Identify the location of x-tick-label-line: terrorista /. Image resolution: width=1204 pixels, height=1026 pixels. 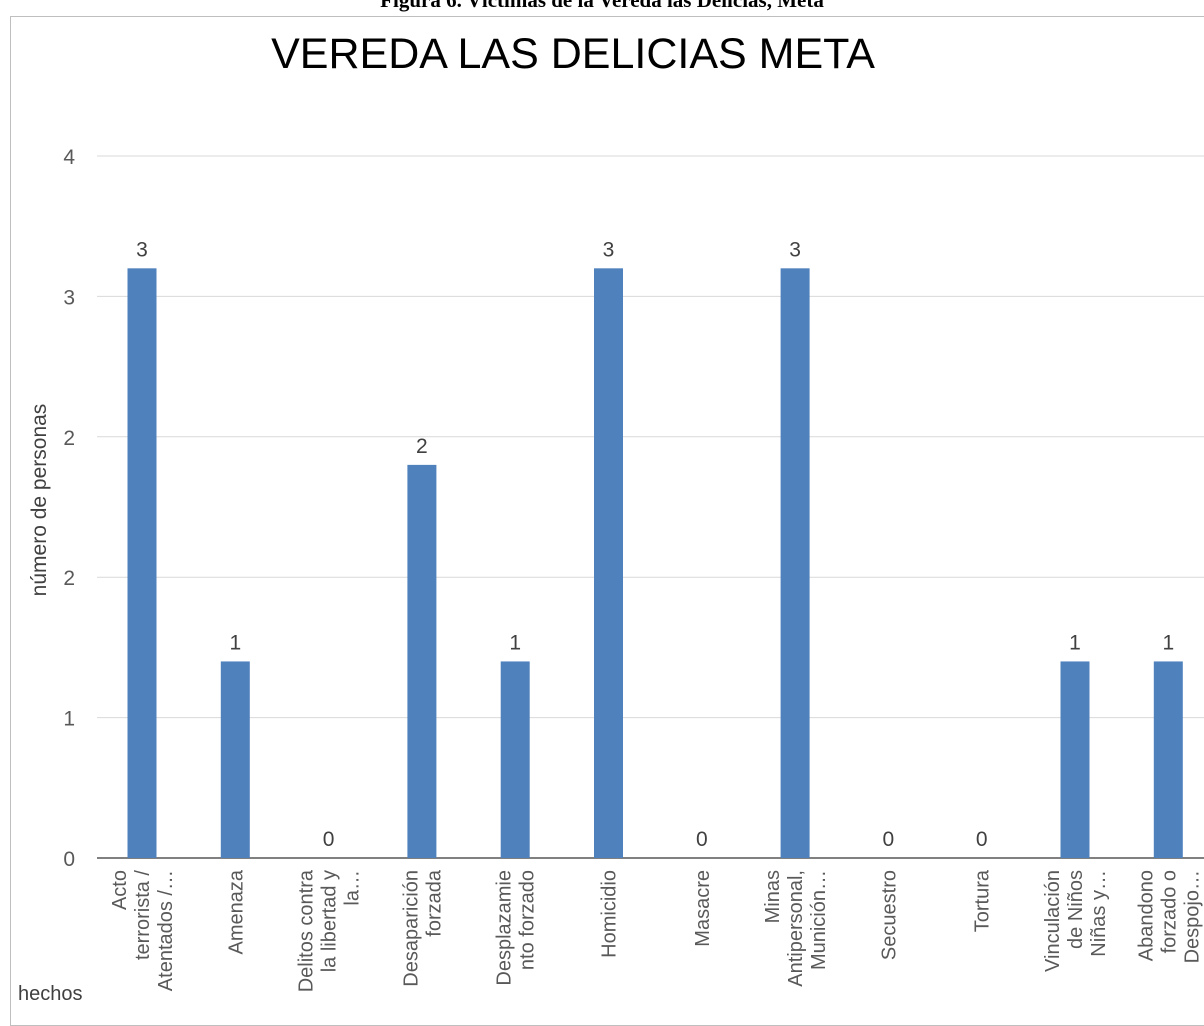
(143, 915).